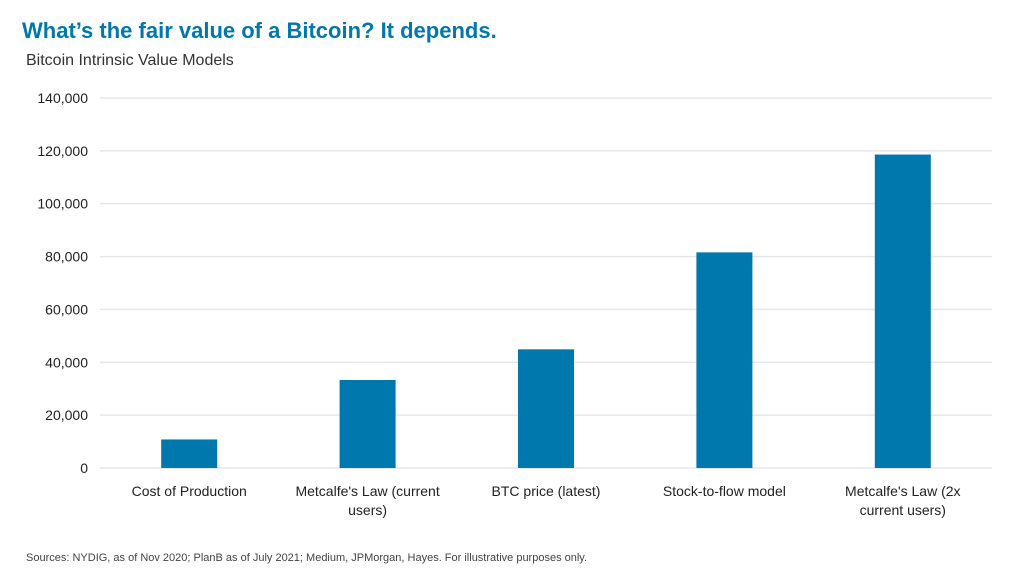 The width and height of the screenshot is (1024, 576). Describe the element at coordinates (367, 491) in the screenshot. I see `x-category-label: Metcalfe's Law (current` at that location.